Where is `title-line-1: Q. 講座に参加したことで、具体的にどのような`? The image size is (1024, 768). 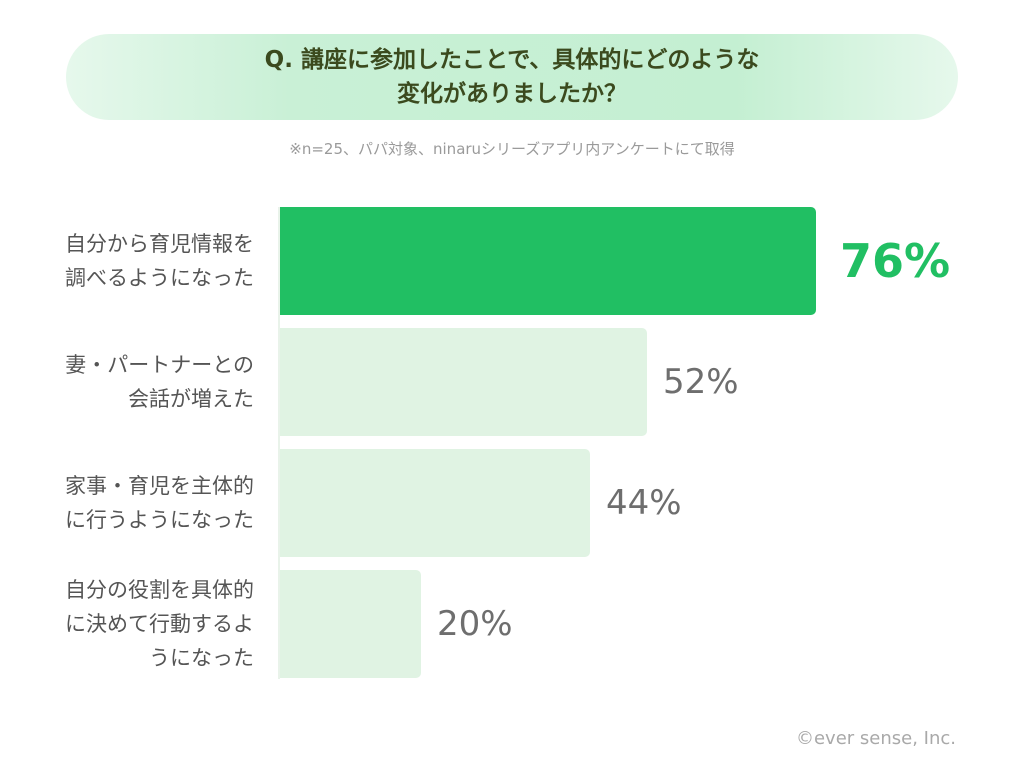 title-line-1: Q. 講座に参加したことで、具体的にどのような is located at coordinates (512, 60).